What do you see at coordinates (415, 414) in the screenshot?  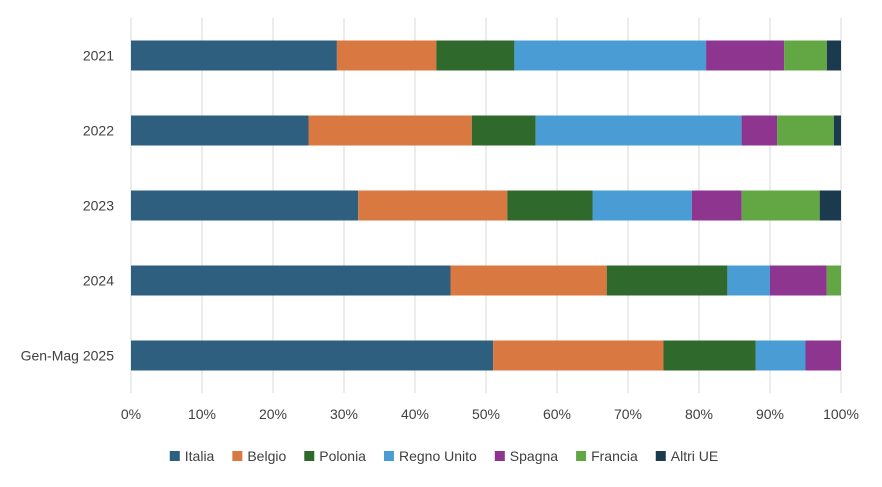 I see `x-tick-label: 40%` at bounding box center [415, 414].